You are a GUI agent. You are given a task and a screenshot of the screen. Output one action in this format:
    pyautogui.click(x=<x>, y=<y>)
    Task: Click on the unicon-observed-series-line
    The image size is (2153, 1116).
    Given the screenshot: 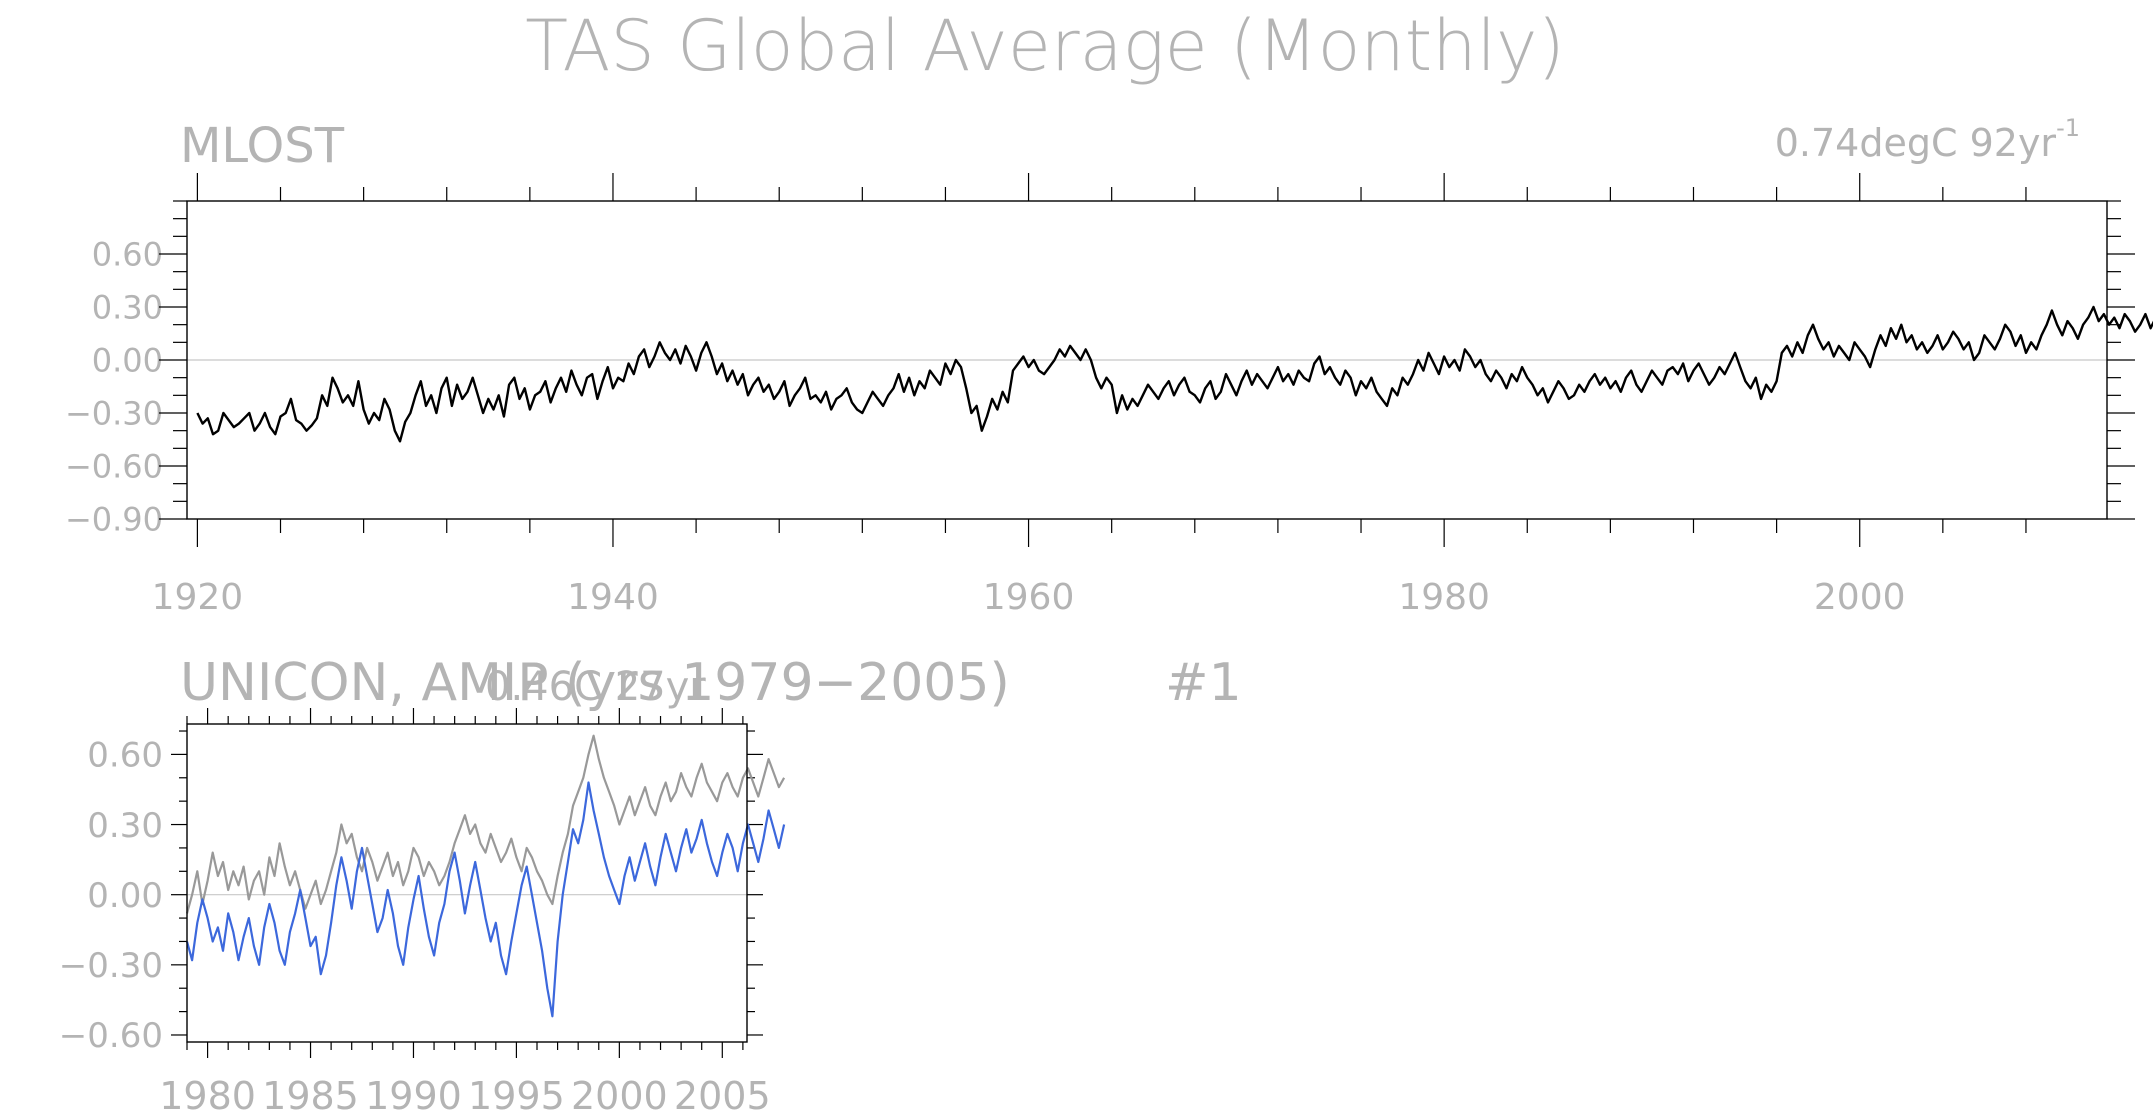 What is the action you would take?
    pyautogui.click(x=485, y=824)
    